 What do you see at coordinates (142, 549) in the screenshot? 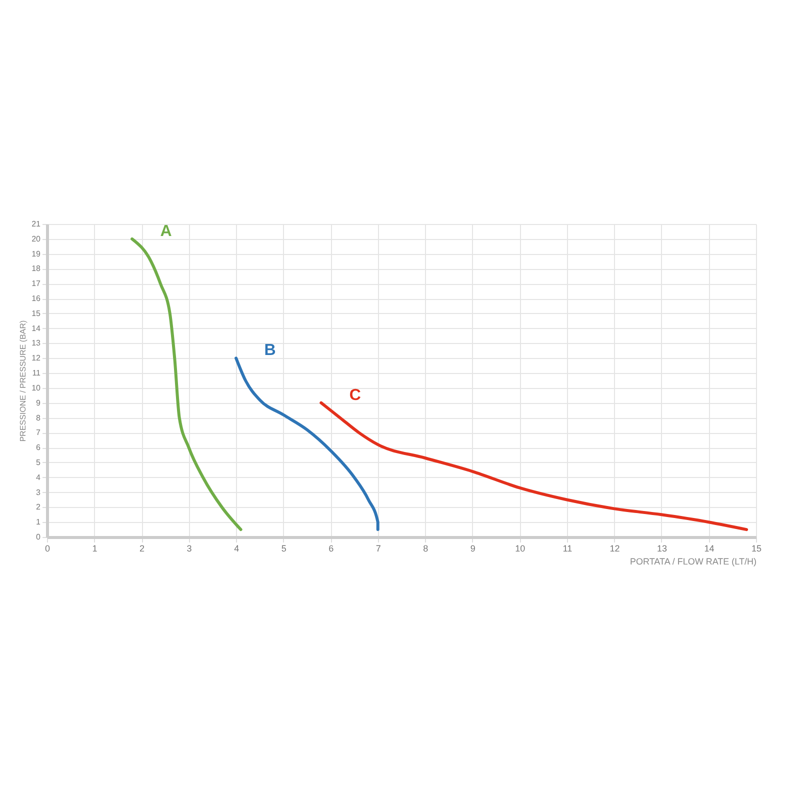
I see `x-tick-label: 2` at bounding box center [142, 549].